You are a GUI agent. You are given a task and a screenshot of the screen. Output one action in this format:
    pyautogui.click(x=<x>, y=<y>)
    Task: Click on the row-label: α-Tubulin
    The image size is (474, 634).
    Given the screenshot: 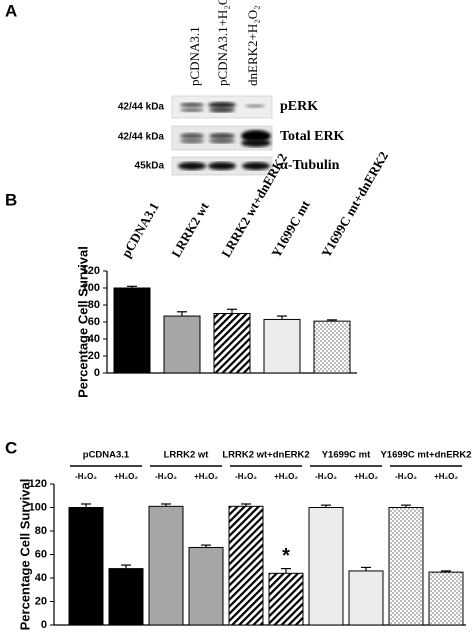 What is the action you would take?
    pyautogui.click(x=310, y=165)
    